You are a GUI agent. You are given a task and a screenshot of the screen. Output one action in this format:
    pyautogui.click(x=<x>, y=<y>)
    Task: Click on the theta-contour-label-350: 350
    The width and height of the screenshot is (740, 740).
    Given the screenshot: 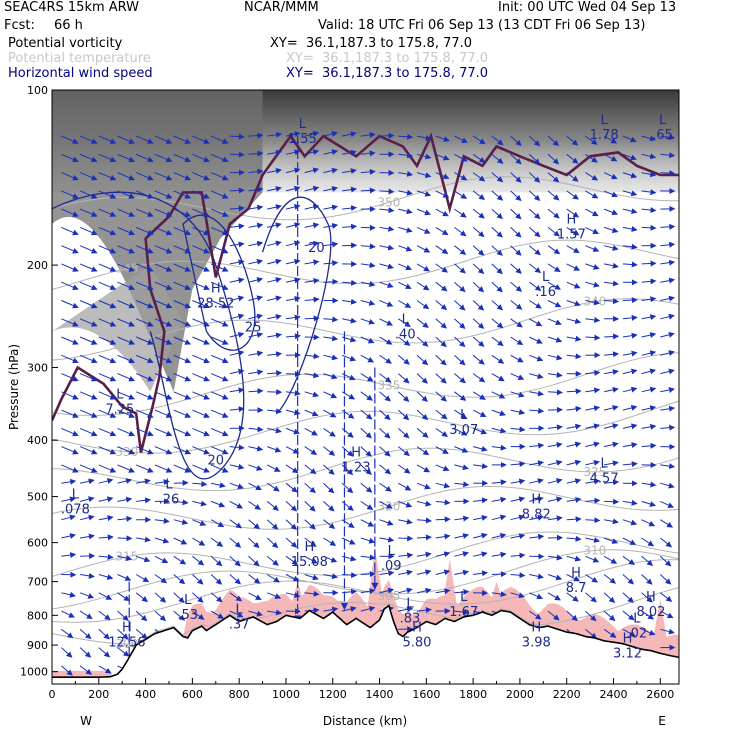 What is the action you would take?
    pyautogui.click(x=388, y=202)
    